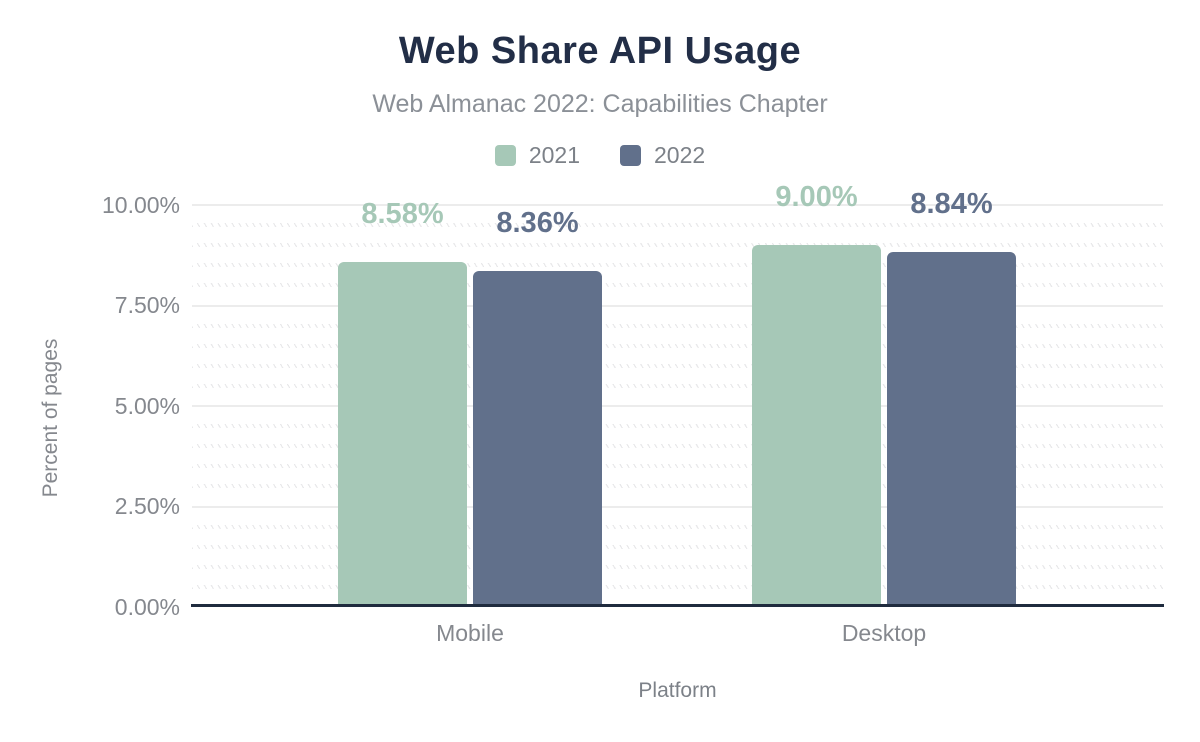  Describe the element at coordinates (50, 418) in the screenshot. I see `y-axis-title: Percent of pages` at that location.